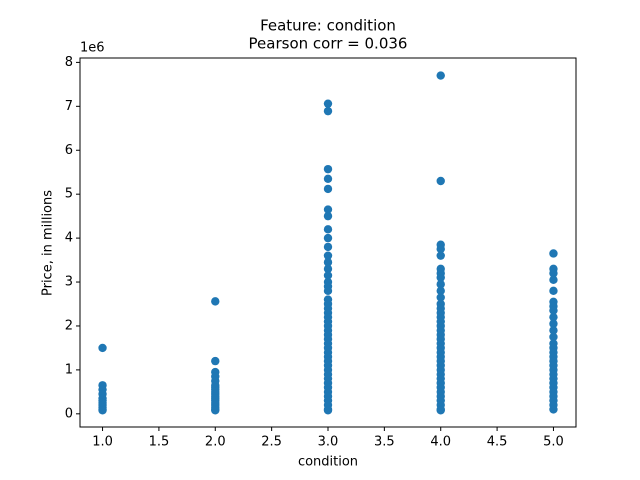  I want to click on y-tick-label: 3, so click(69, 282).